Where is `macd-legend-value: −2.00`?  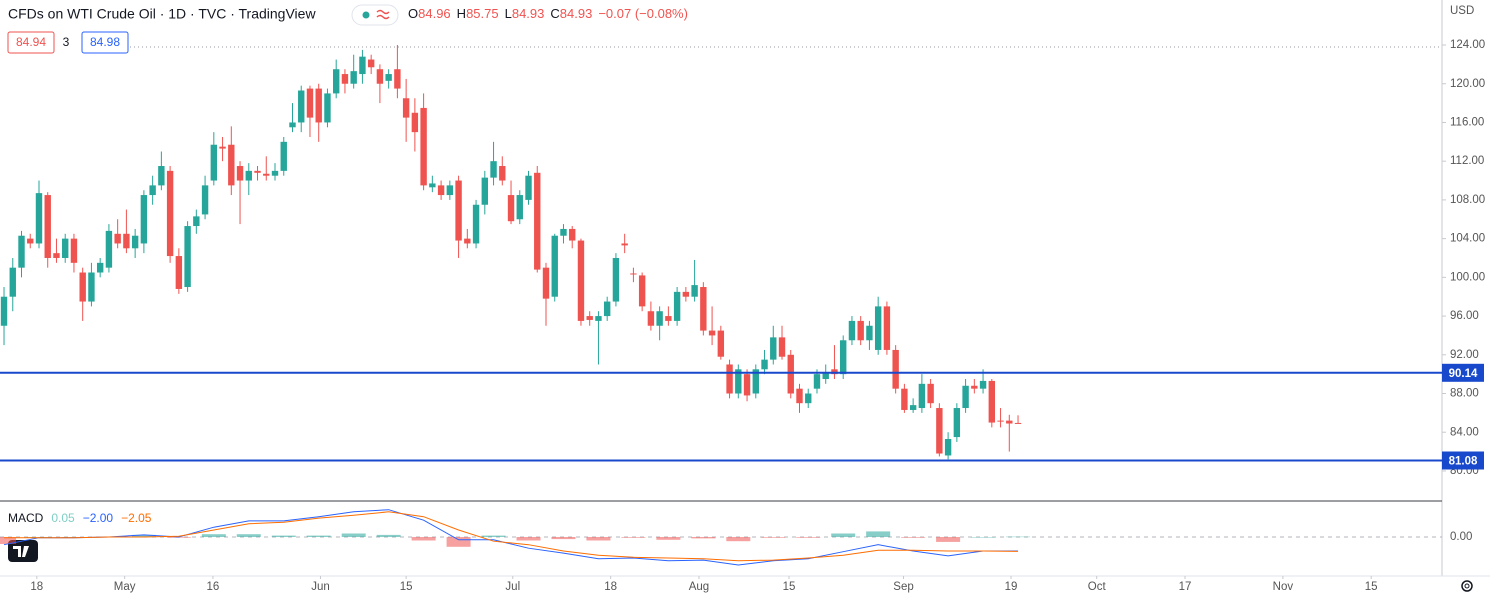
macd-legend-value: −2.00 is located at coordinates (98, 518).